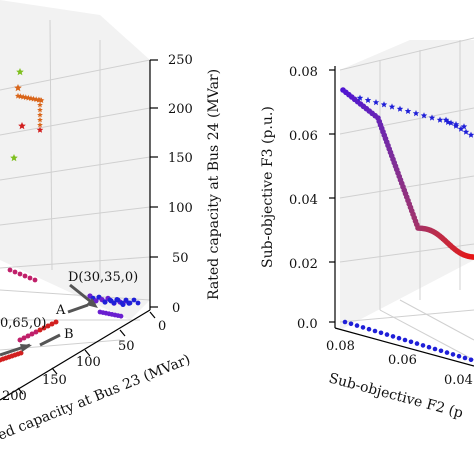  Describe the element at coordinates (180, 208) in the screenshot. I see `left-z-tick-100: 100` at that location.